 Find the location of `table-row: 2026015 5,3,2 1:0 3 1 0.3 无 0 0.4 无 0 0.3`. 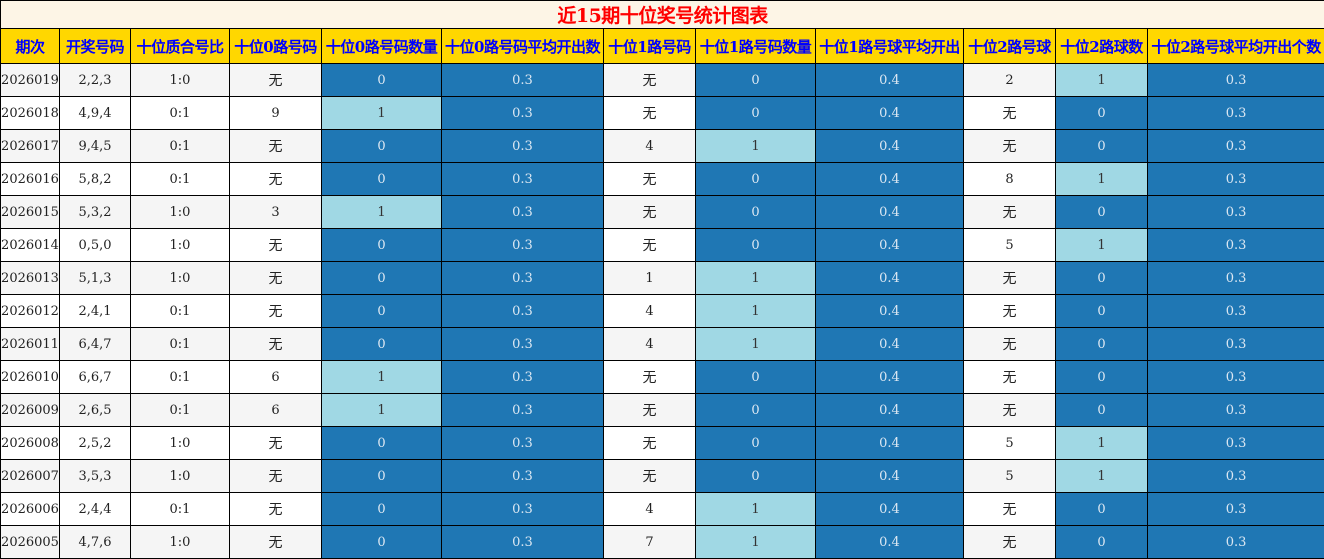

table-row: 2026015 5,3,2 1:0 3 1 0.3 无 0 0.4 无 0 0.3 is located at coordinates (662, 212).